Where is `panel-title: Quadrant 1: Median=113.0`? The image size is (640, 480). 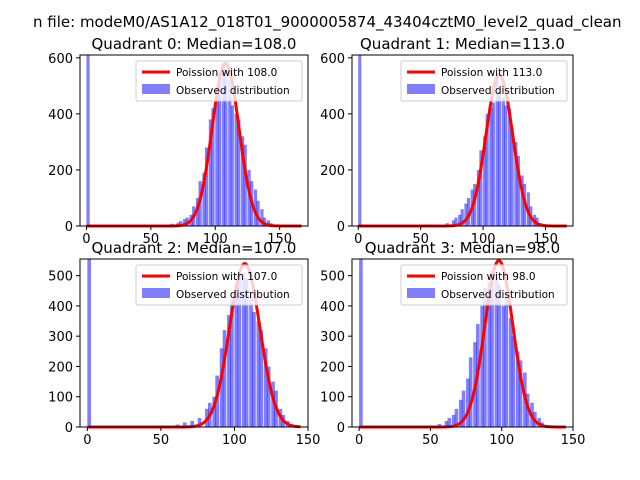
panel-title: Quadrant 1: Median=113.0 is located at coordinates (462, 44).